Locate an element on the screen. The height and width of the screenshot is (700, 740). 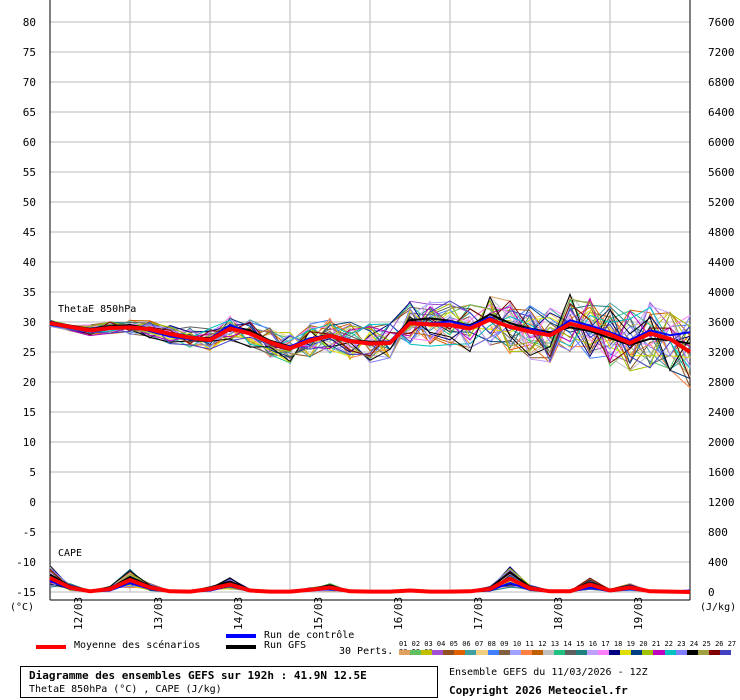
left-tick-label: 60 is located at coordinates (29, 142).